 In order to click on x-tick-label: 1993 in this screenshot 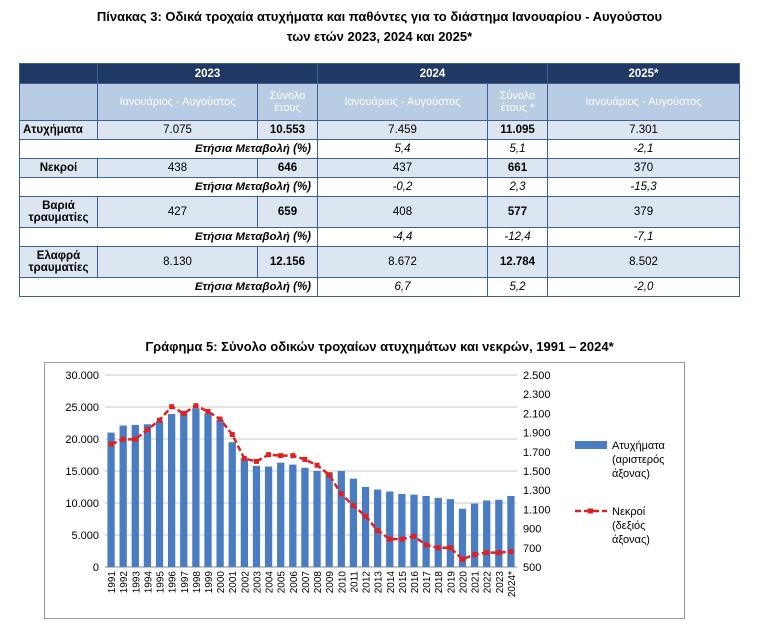, I will do `click(136, 582)`.